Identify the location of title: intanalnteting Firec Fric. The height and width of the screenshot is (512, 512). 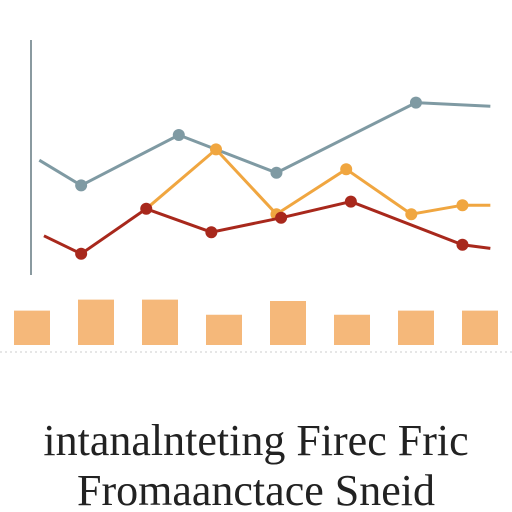
(255, 440).